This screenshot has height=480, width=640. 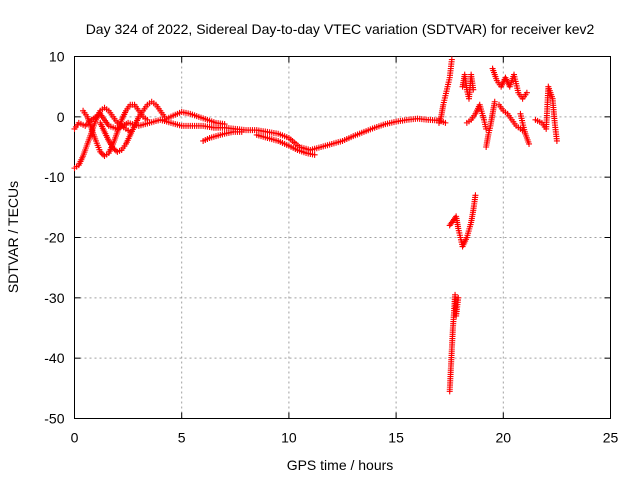 What do you see at coordinates (75, 438) in the screenshot?
I see `x-tick-label: 0` at bounding box center [75, 438].